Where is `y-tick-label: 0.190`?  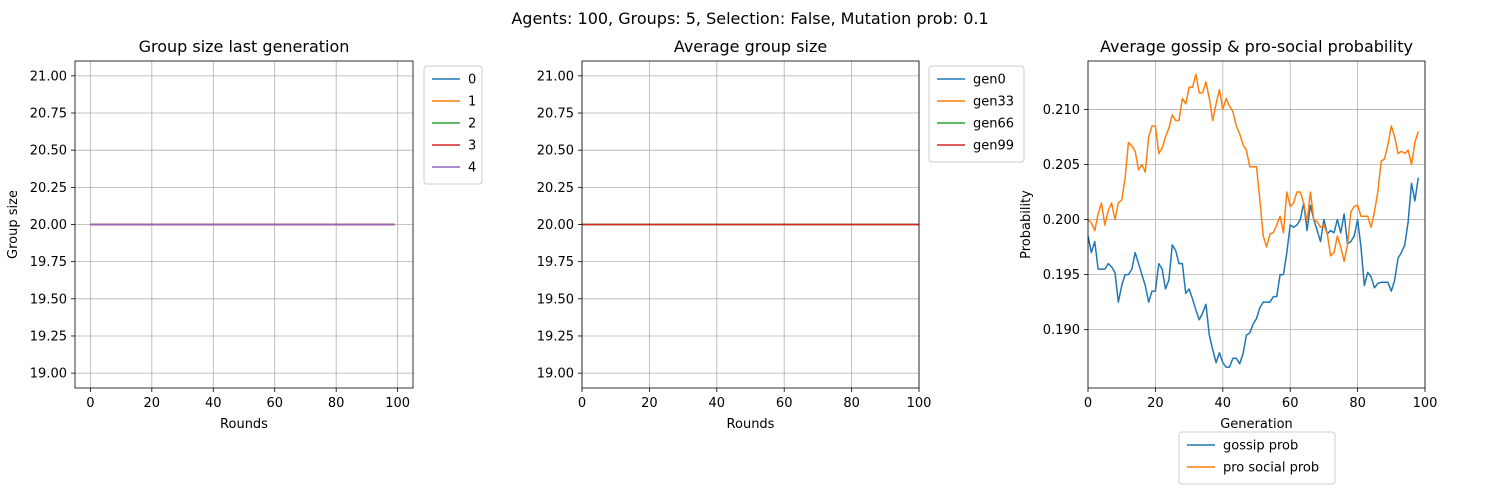
y-tick-label: 0.190 is located at coordinates (1061, 330).